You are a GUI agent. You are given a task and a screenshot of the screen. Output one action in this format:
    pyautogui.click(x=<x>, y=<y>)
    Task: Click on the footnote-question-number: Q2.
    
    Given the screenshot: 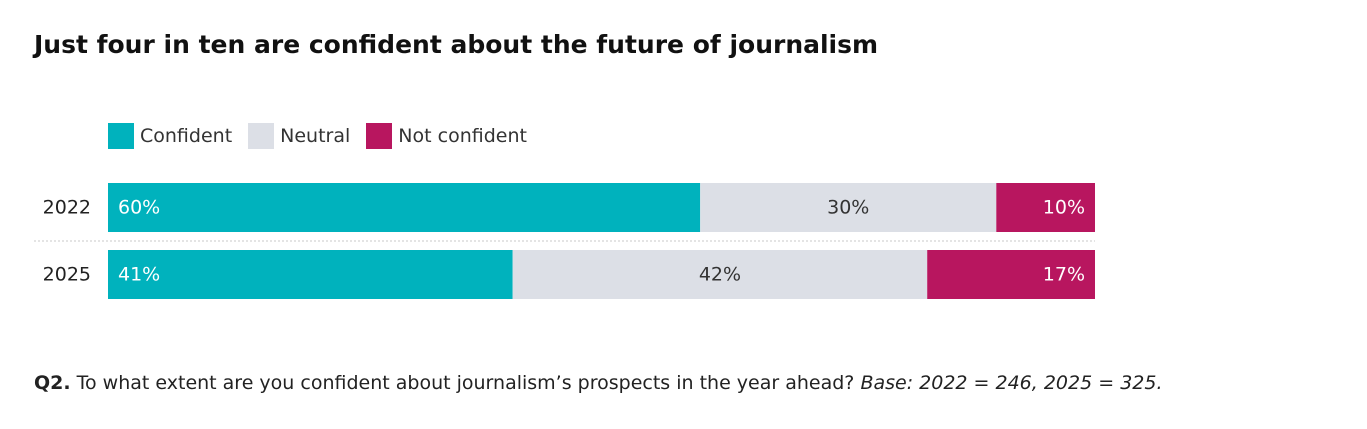 What is the action you would take?
    pyautogui.click(x=52, y=383)
    